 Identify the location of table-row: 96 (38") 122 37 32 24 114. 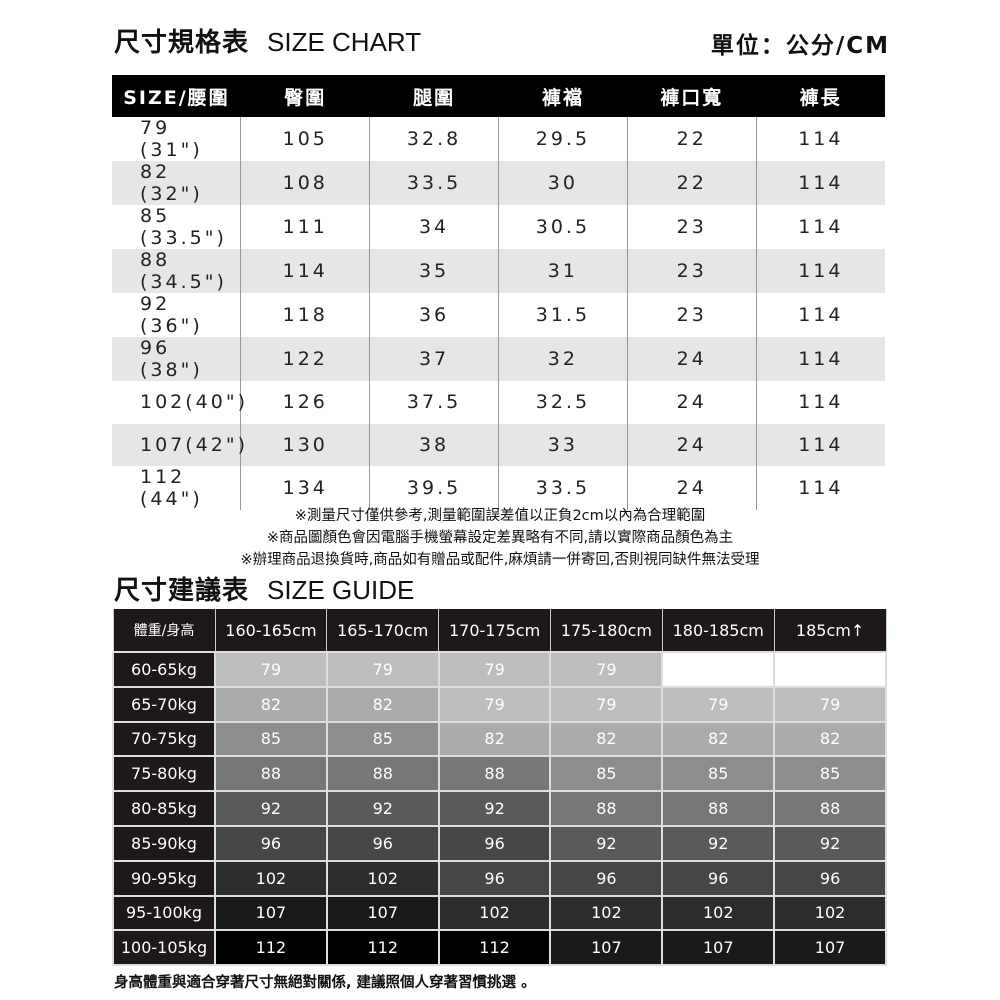
(498, 359).